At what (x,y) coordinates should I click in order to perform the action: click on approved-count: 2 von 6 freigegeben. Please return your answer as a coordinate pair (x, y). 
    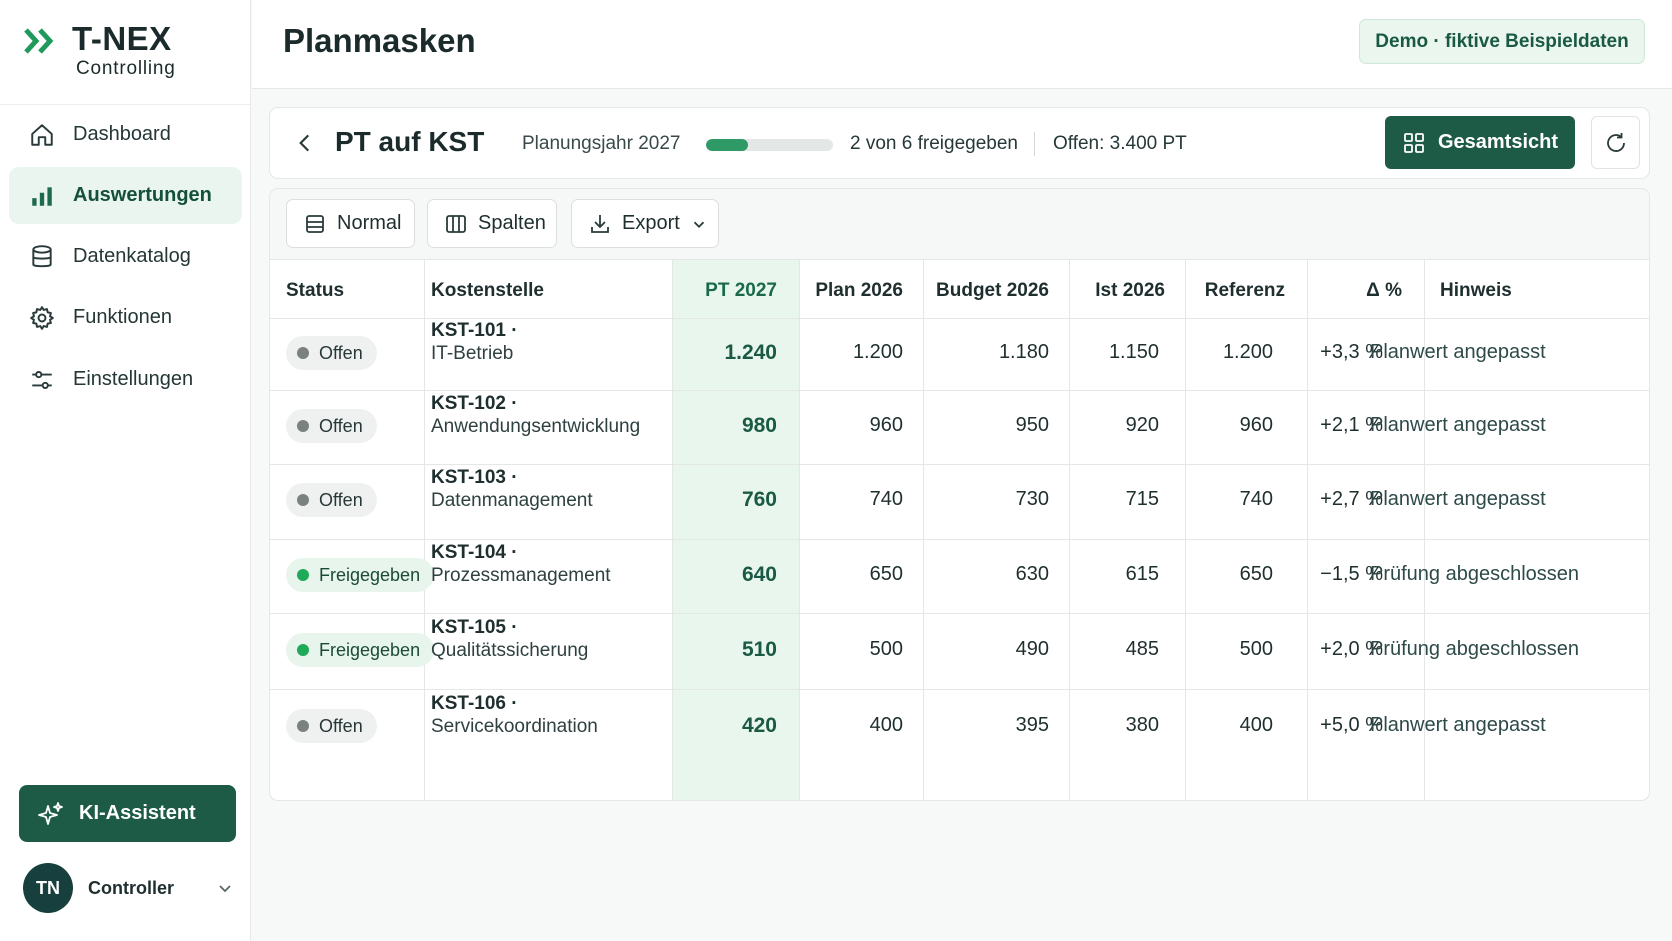
    Looking at the image, I should click on (934, 143).